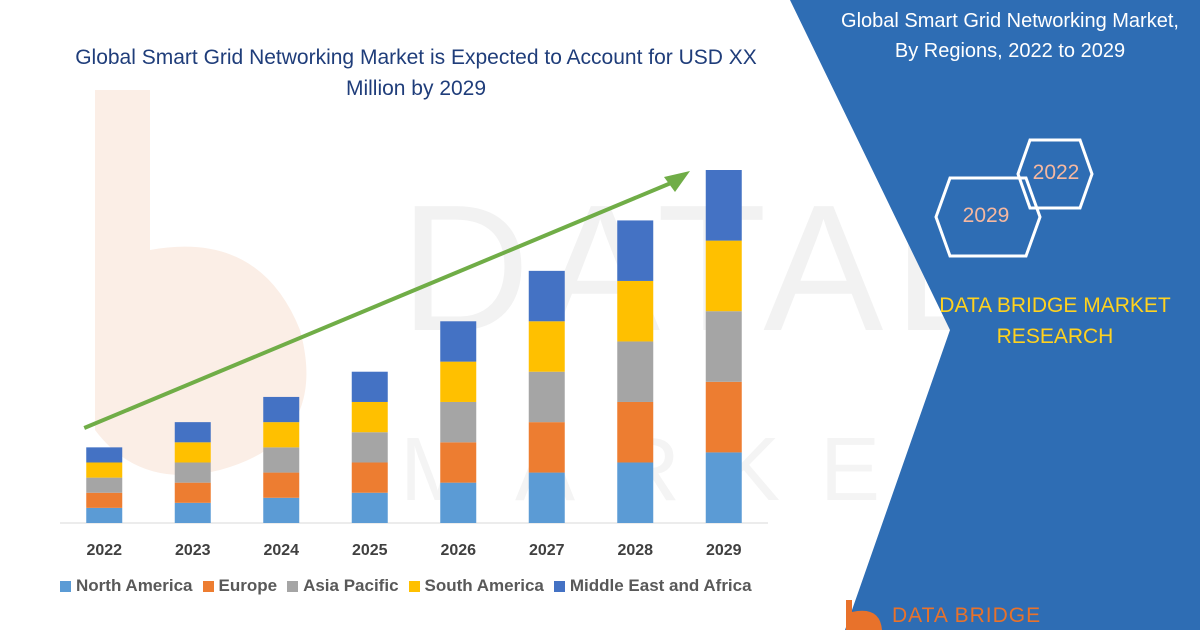  What do you see at coordinates (369, 477) in the screenshot?
I see `bar-segment-2025-europe` at bounding box center [369, 477].